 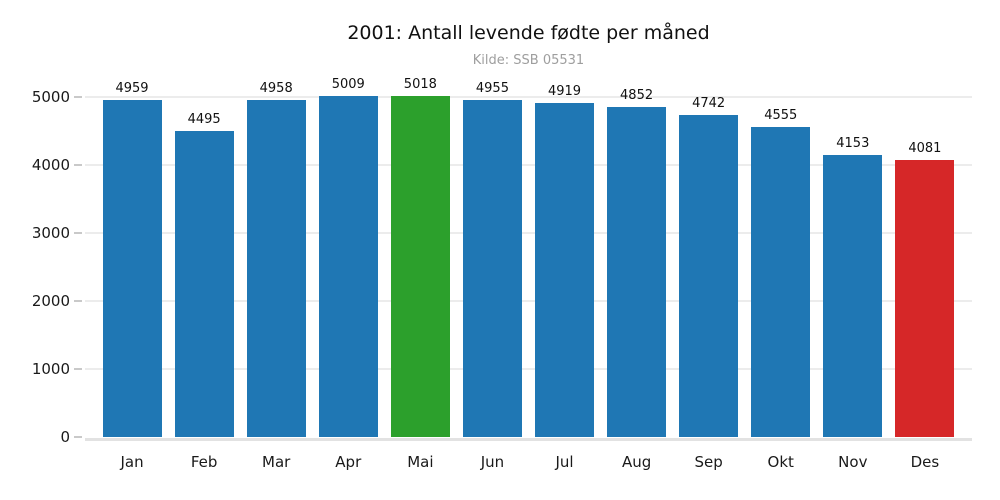 I want to click on y-axis-tick-label: 1000, so click(x=50, y=369).